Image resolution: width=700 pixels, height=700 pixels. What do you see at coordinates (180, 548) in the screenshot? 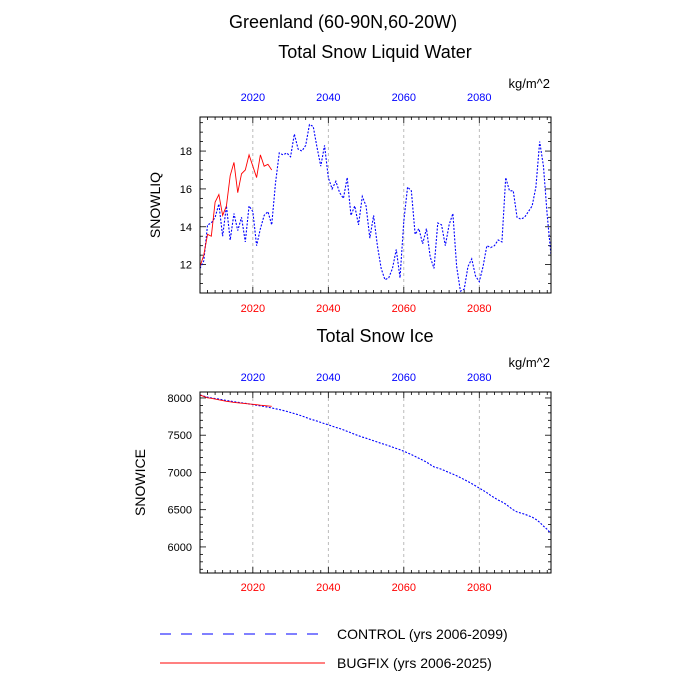
I see `y-tick-label: 6000` at bounding box center [180, 548].